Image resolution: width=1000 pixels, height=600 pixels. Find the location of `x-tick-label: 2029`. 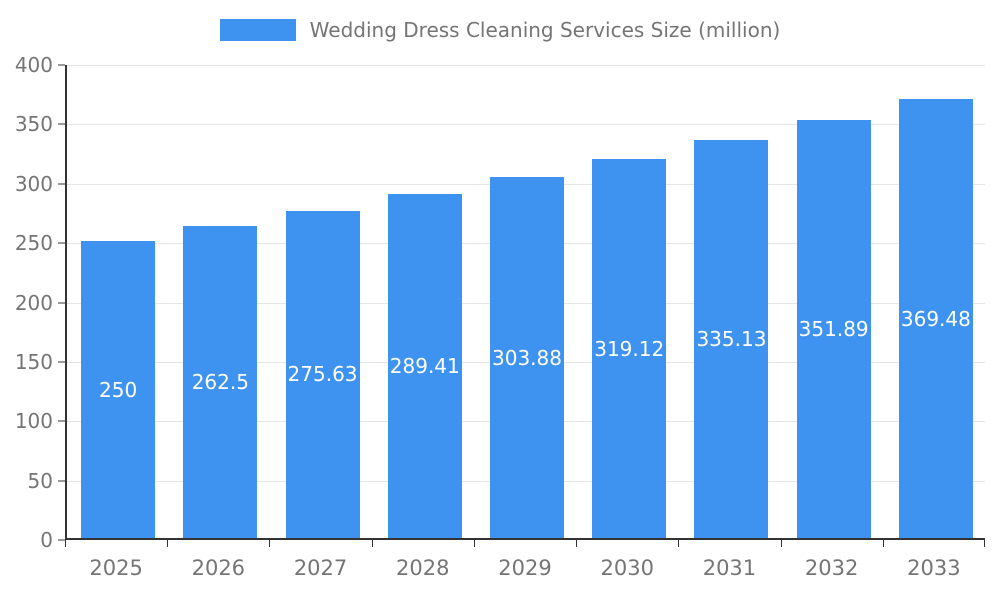

x-tick-label: 2029 is located at coordinates (525, 568).